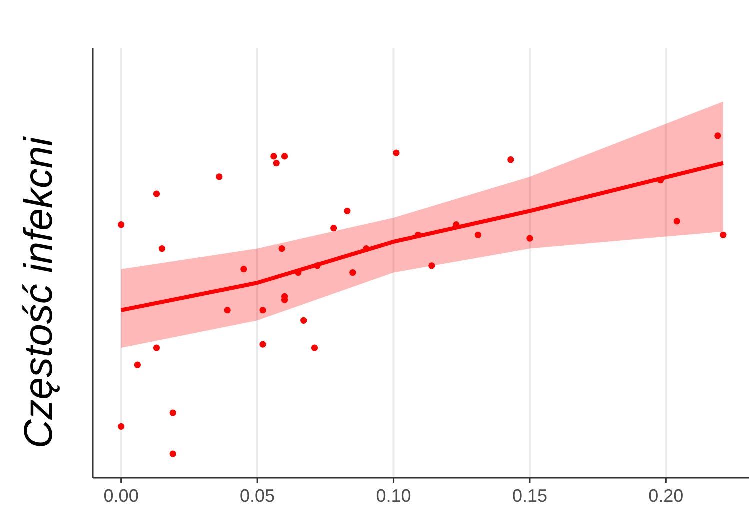 The width and height of the screenshot is (749, 520). What do you see at coordinates (530, 496) in the screenshot?
I see `x-tick-label: 0.15` at bounding box center [530, 496].